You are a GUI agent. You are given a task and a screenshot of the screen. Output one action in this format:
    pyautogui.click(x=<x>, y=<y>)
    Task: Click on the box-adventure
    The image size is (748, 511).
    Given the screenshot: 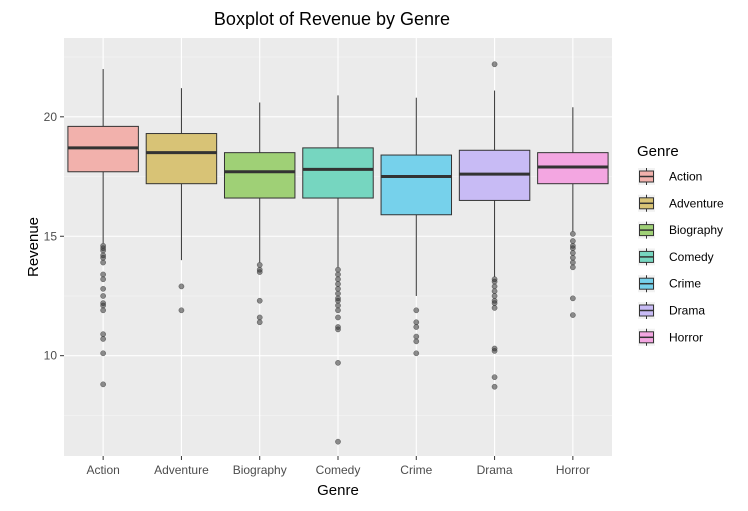 What is the action you would take?
    pyautogui.click(x=181, y=201)
    